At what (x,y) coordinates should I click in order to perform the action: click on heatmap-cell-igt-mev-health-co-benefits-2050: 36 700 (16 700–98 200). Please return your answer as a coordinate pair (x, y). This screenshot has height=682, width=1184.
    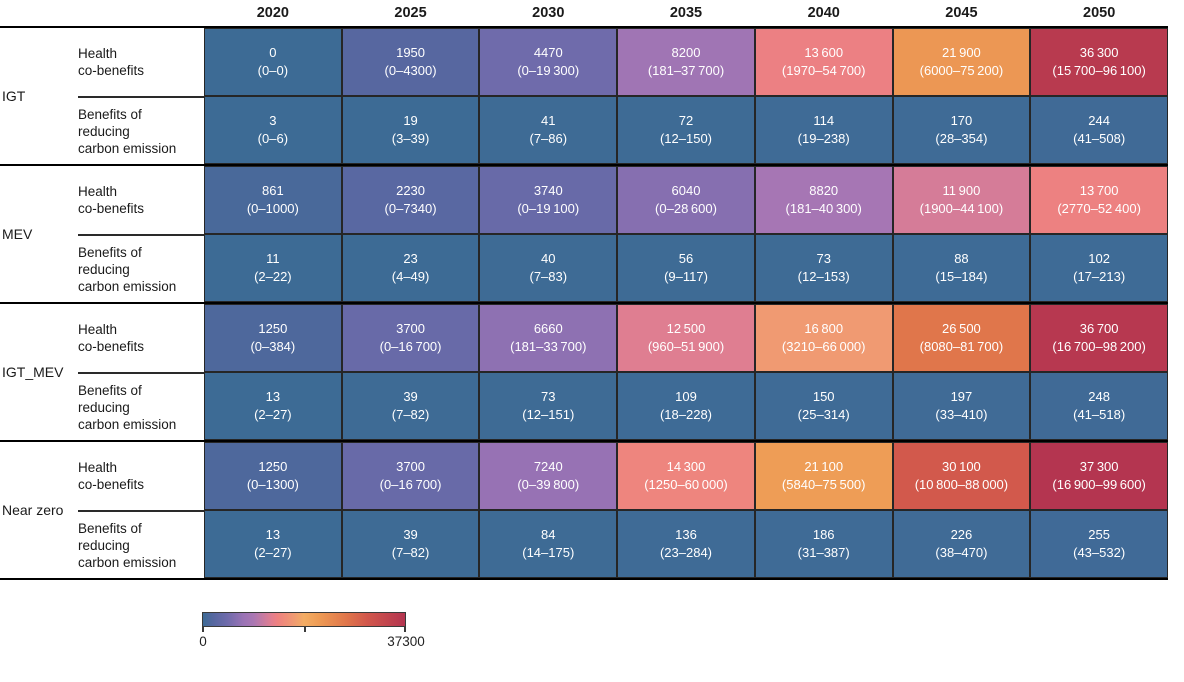
    Looking at the image, I should click on (1099, 338).